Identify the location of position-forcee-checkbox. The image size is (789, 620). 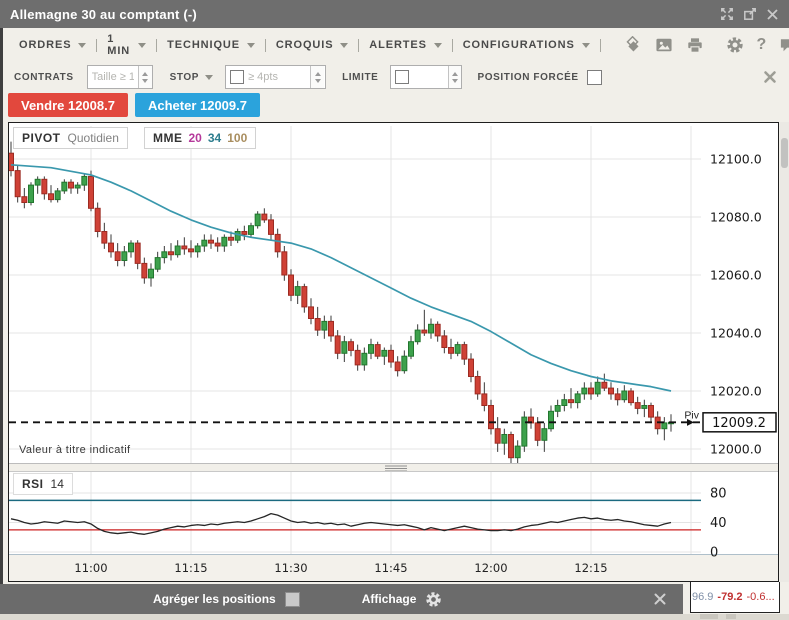
(594, 77).